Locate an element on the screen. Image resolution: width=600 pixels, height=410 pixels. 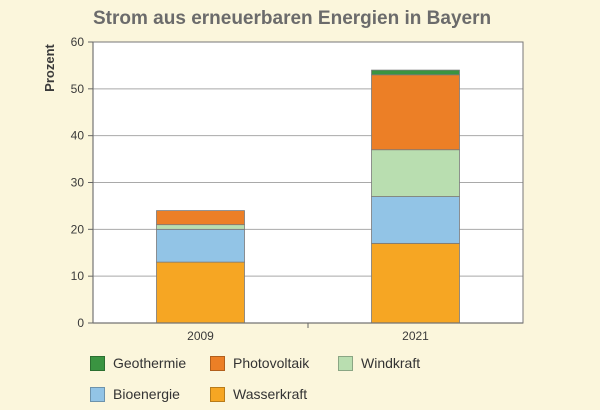
legend-item-bioenergie: Bioenergie is located at coordinates (135, 394).